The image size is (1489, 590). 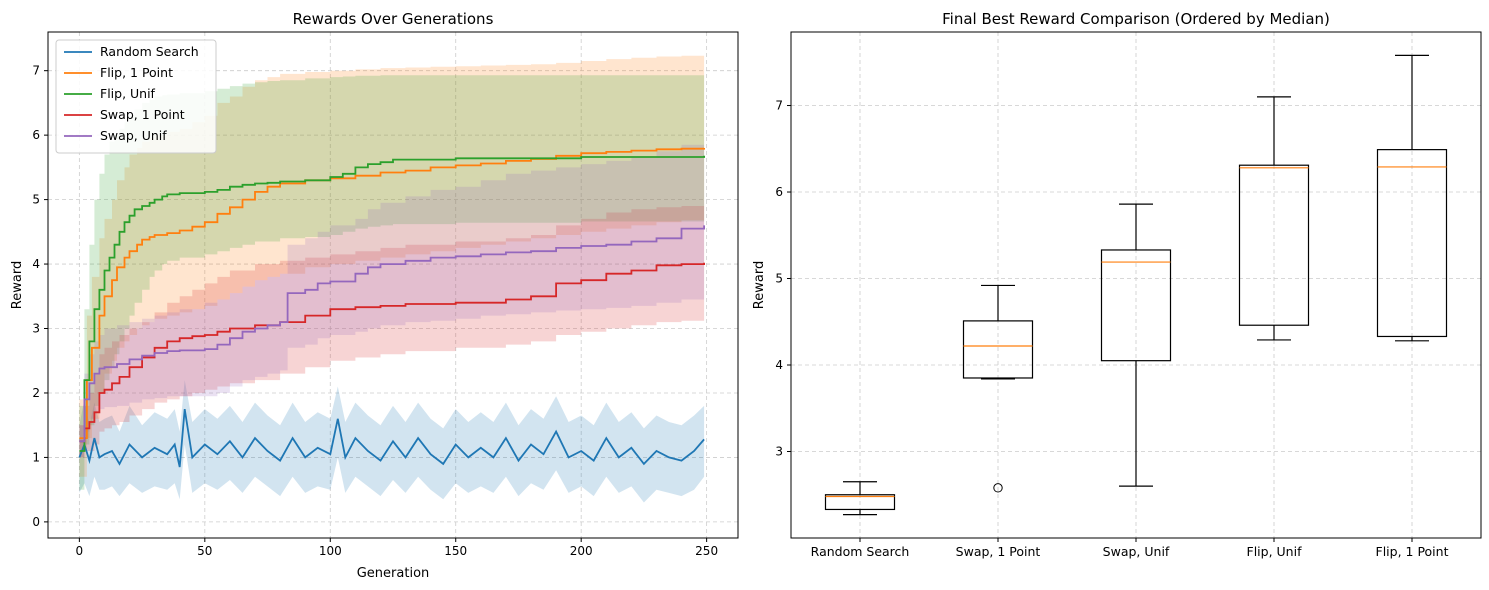 I want to click on box-flip-1-point, so click(x=1412, y=198).